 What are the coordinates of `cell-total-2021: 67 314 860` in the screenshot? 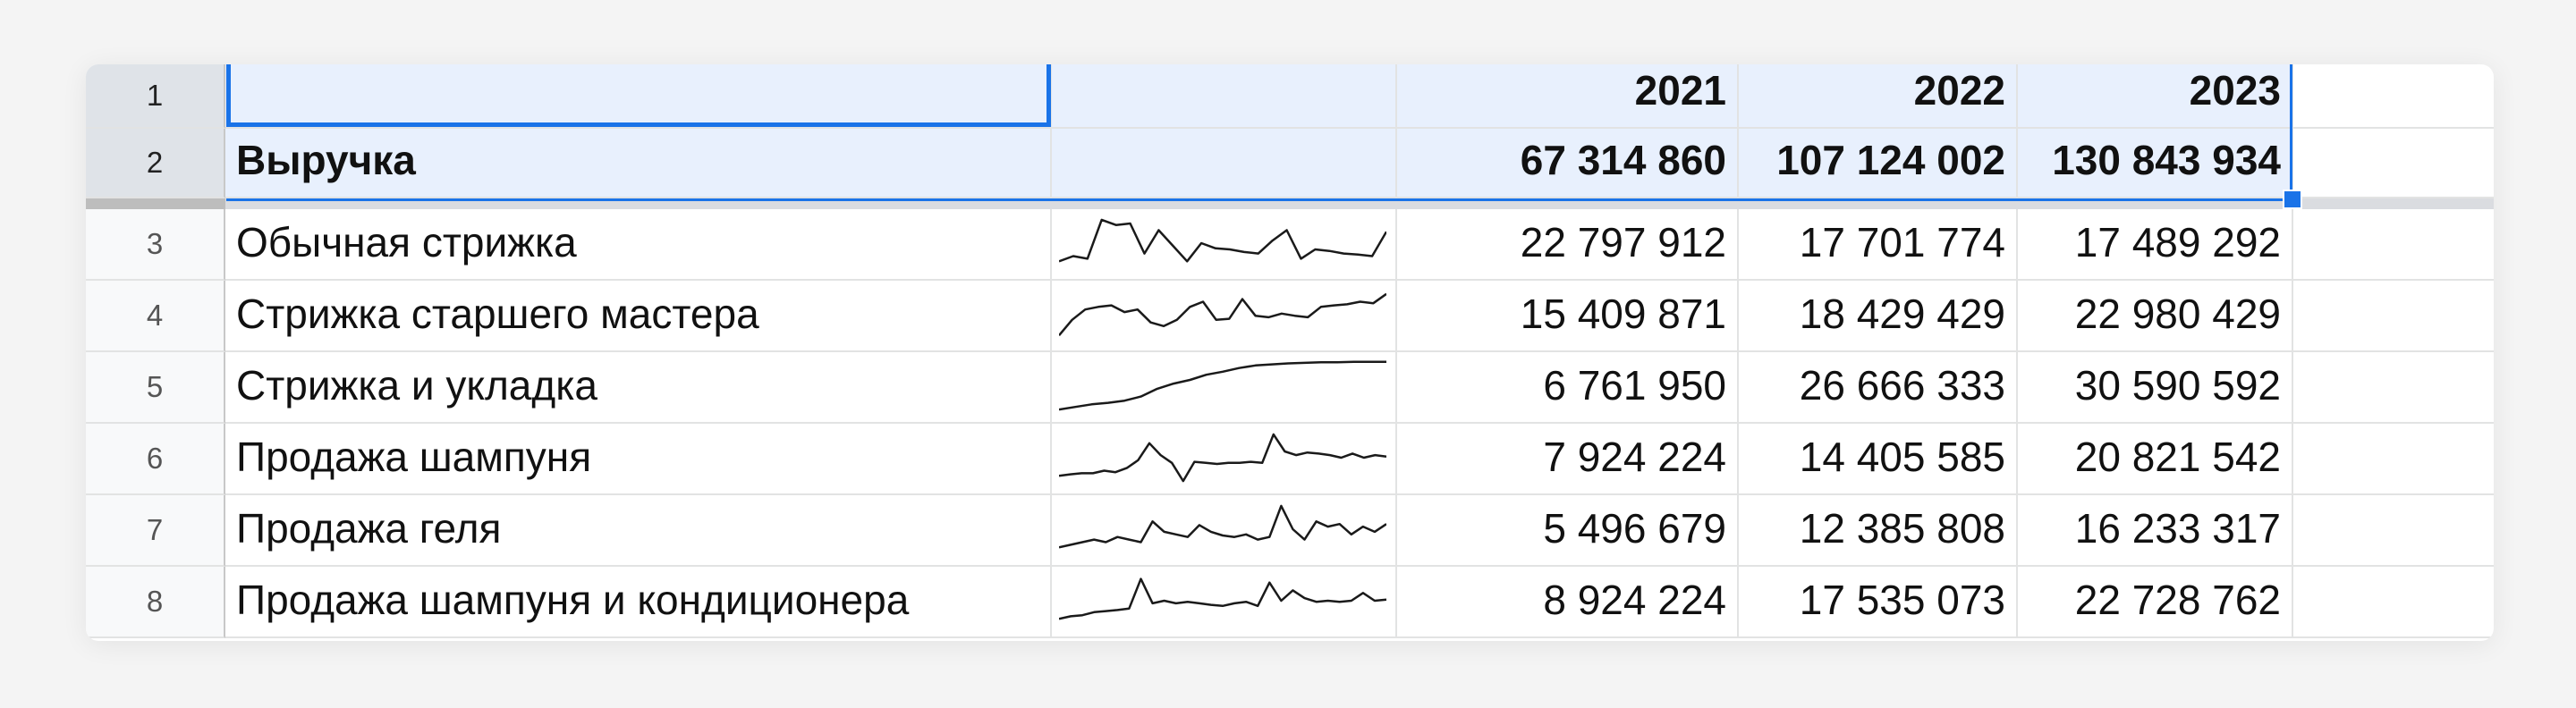 It's located at (1568, 163).